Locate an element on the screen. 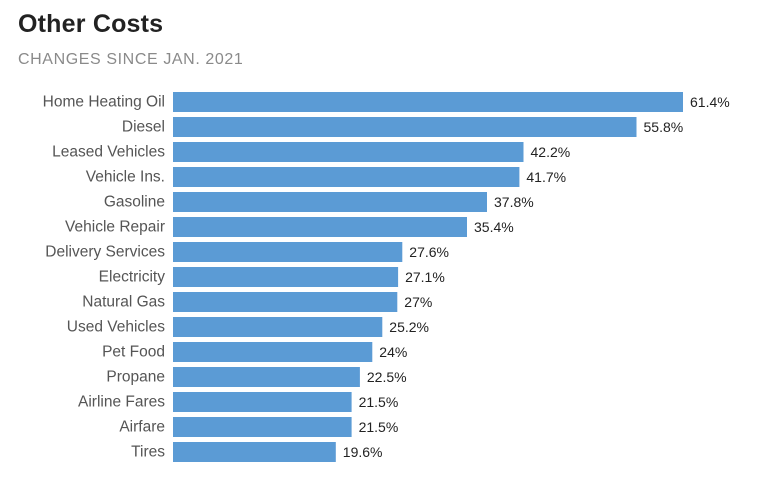 The height and width of the screenshot is (485, 760). value-label: 42.2% is located at coordinates (551, 152).